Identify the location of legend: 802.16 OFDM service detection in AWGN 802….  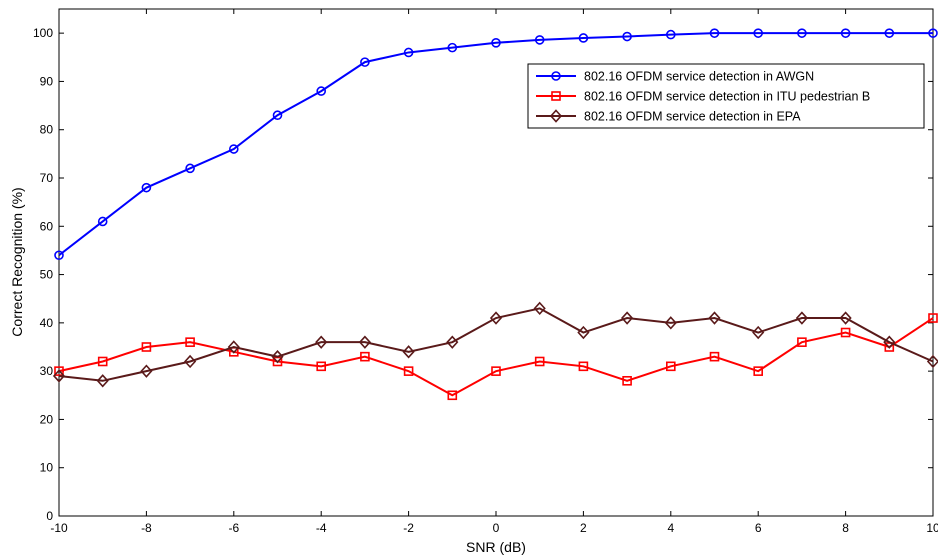
(726, 96).